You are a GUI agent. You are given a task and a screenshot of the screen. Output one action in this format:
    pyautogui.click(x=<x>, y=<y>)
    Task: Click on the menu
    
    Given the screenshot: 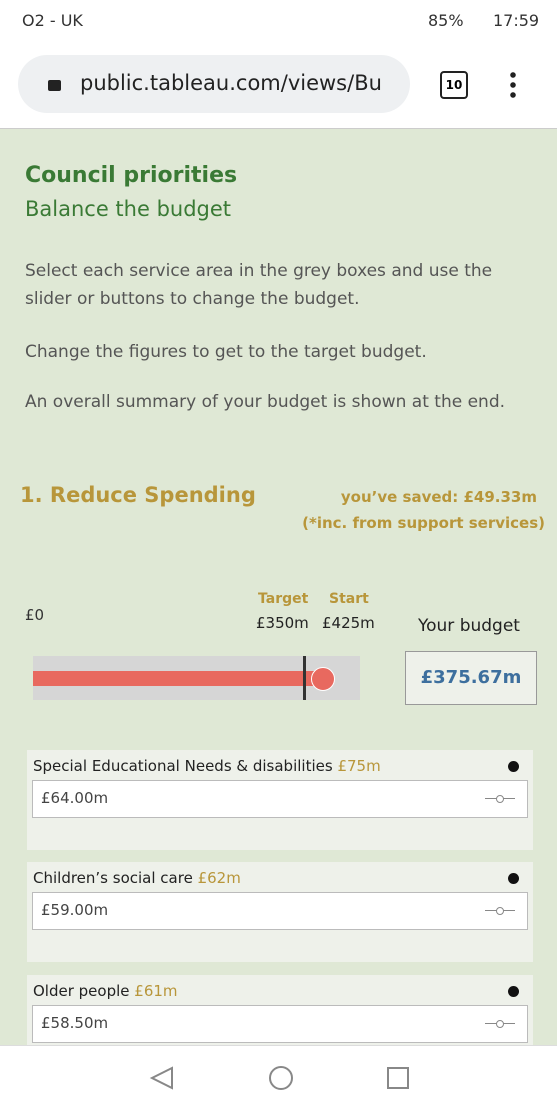 What is the action you would take?
    pyautogui.click(x=513, y=84)
    